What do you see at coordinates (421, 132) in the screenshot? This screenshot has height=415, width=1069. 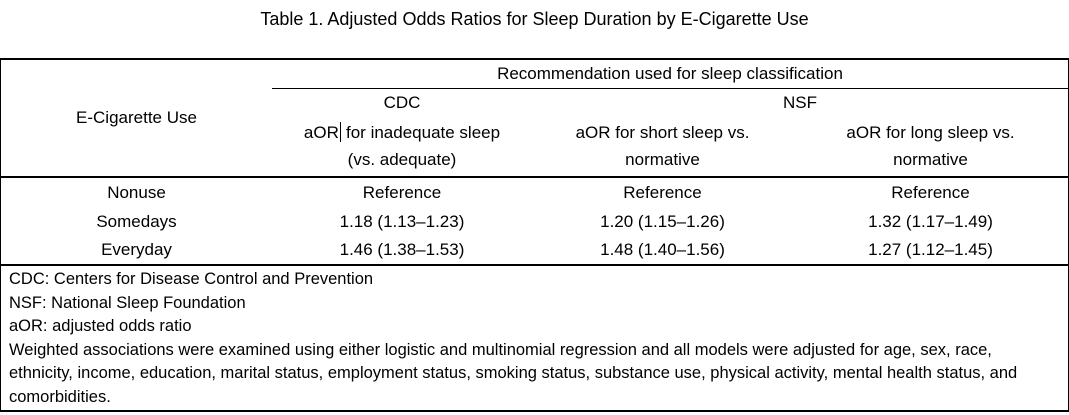 I see `column-header-text: for inadequate sleep` at bounding box center [421, 132].